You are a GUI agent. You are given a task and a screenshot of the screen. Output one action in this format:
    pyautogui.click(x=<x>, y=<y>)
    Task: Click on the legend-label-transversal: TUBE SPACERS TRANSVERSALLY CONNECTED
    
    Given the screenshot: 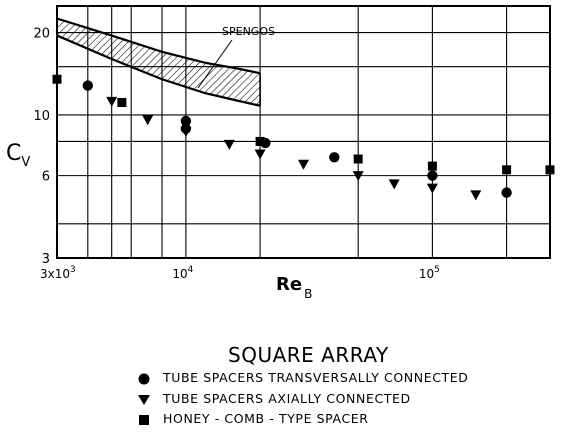 What is the action you would take?
    pyautogui.click(x=316, y=377)
    